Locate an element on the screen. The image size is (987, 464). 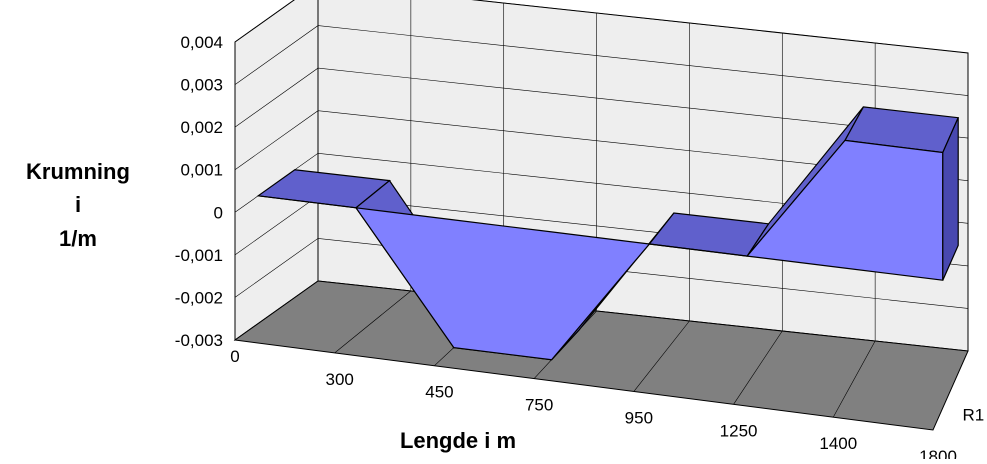
x-tick-label: 1250 is located at coordinates (739, 430).